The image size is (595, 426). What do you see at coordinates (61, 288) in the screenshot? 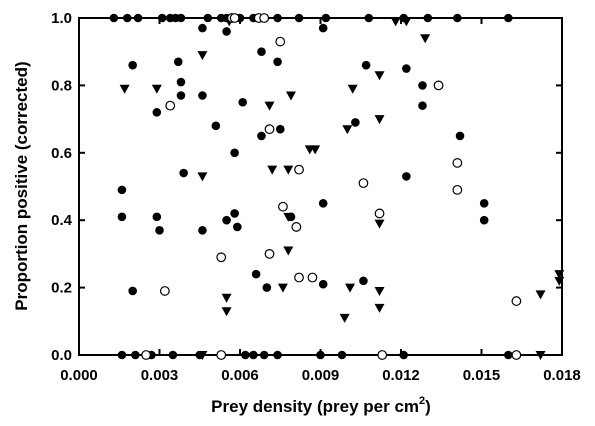
I see `y-tick-label: 0.2` at bounding box center [61, 288].